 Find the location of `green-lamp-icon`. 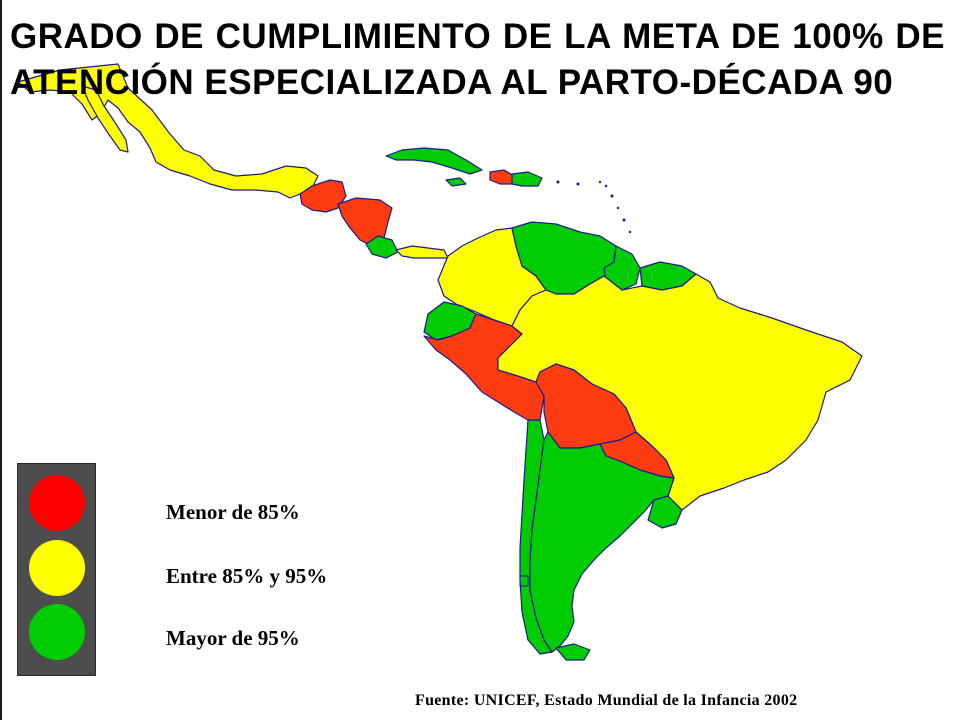

green-lamp-icon is located at coordinates (57, 632).